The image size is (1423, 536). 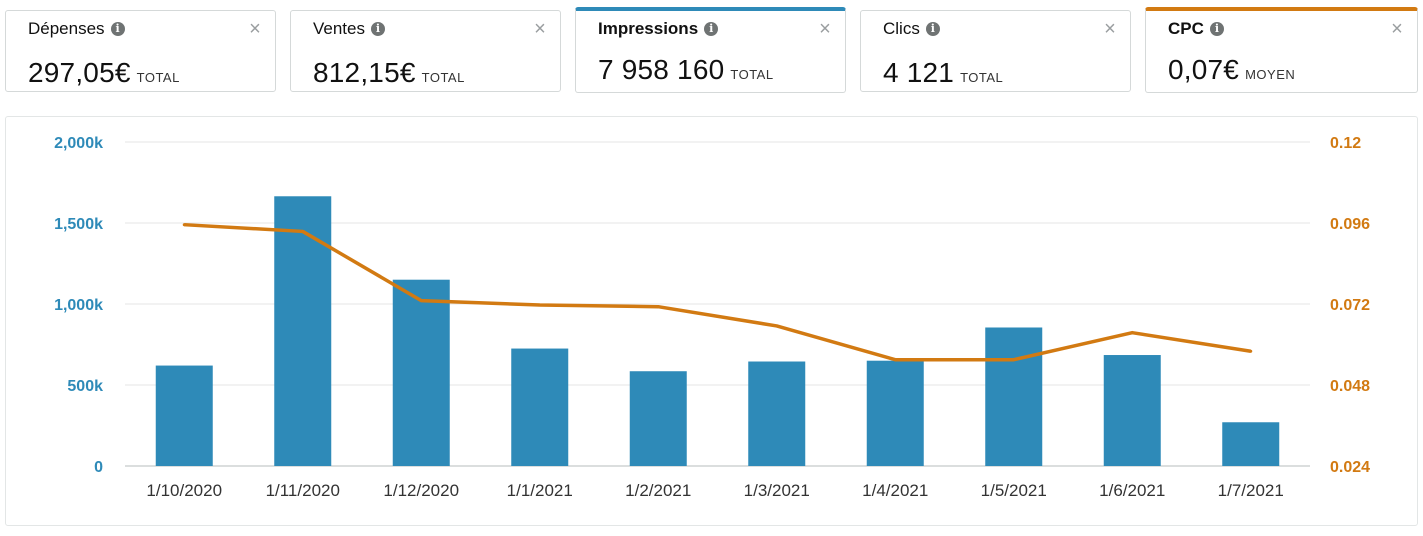 I want to click on metric-value: 812,15€, so click(x=364, y=72).